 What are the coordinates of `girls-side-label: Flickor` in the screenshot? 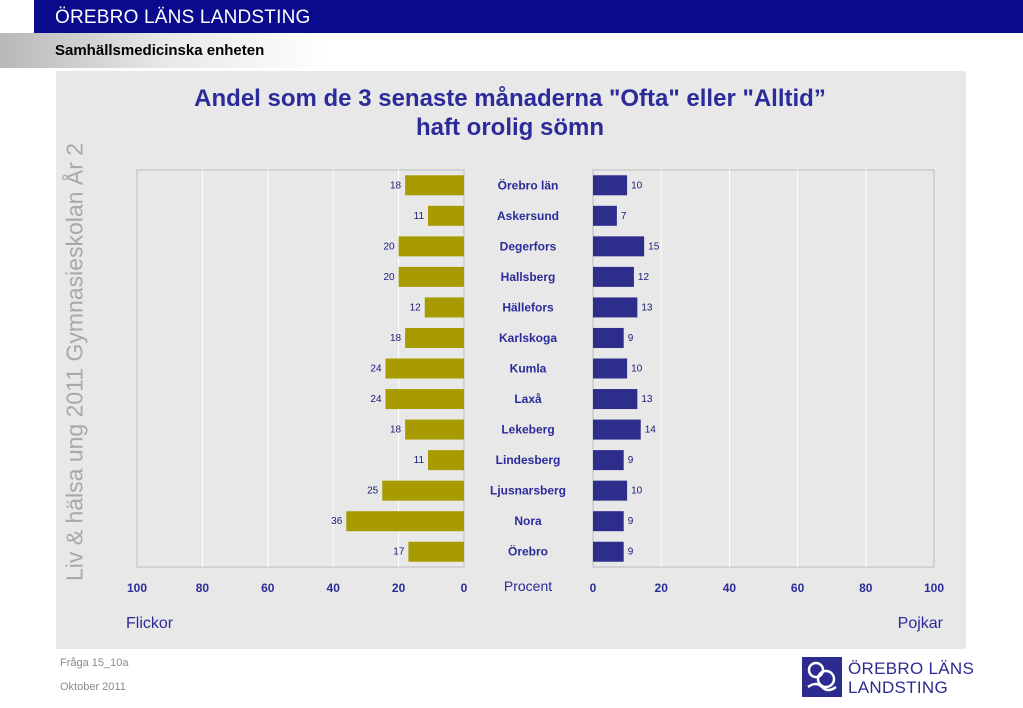 It's located at (150, 623).